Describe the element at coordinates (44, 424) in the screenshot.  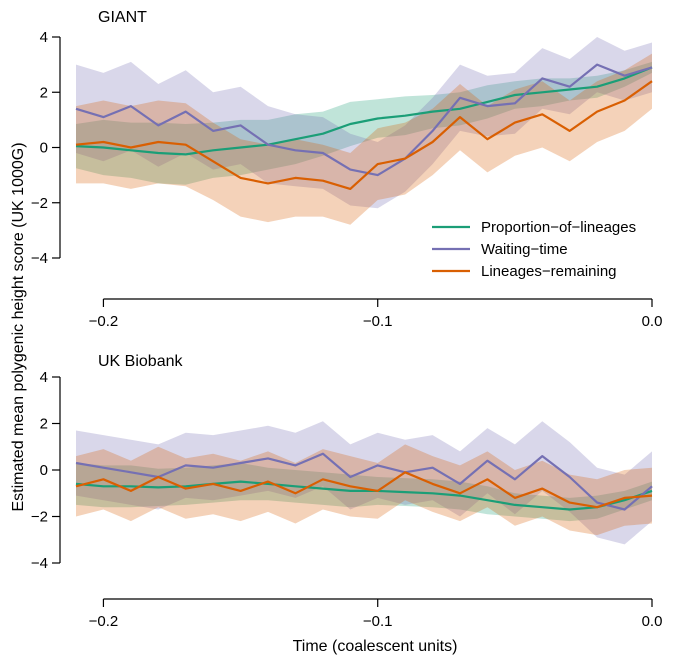
I see `ukbiobank-y-tick-label: 2` at that location.